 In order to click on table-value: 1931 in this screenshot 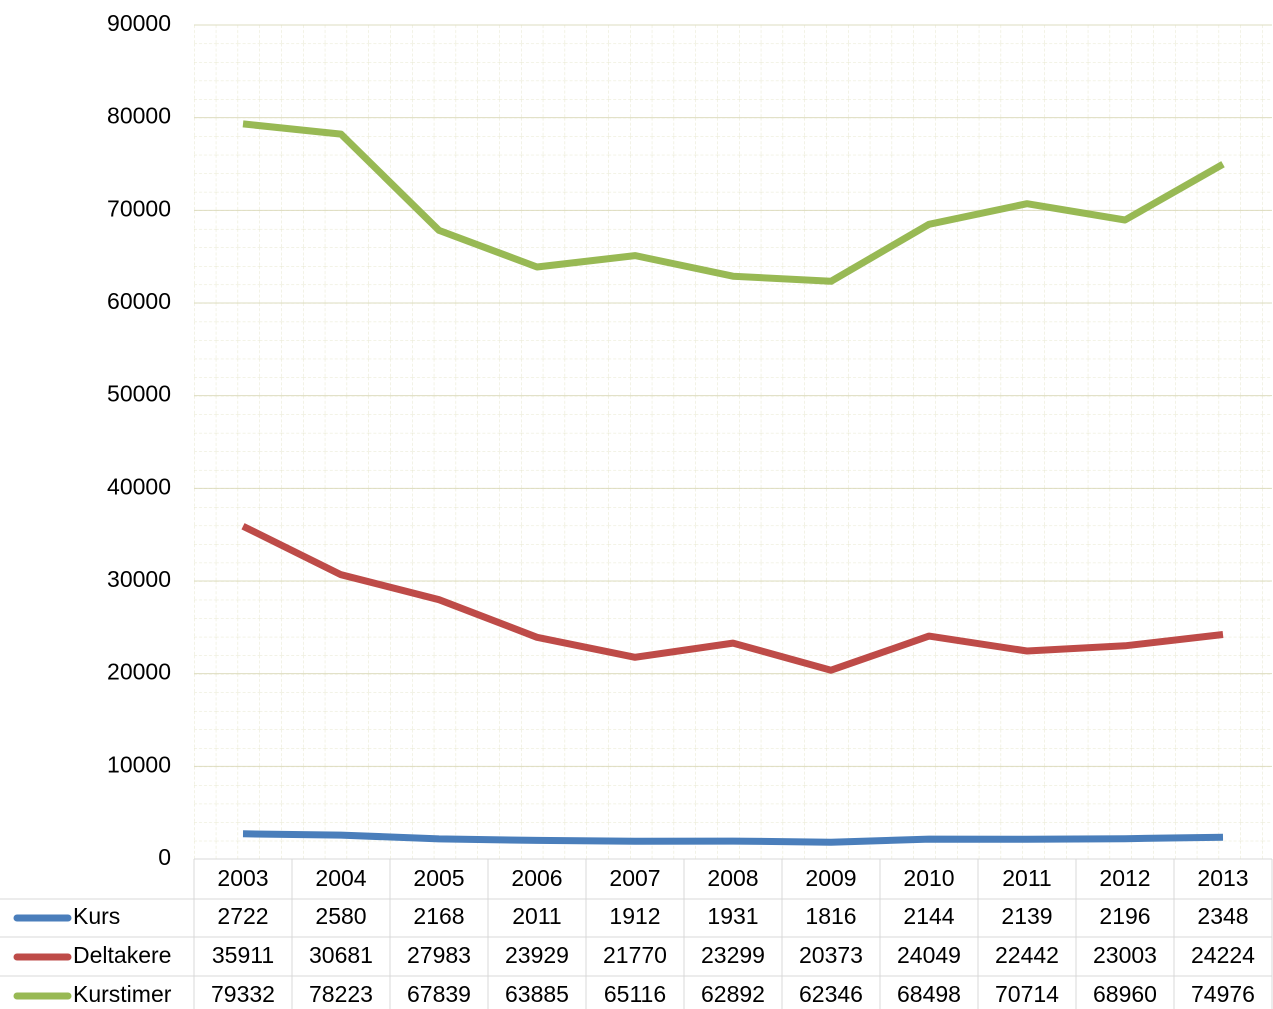, I will do `click(732, 916)`.